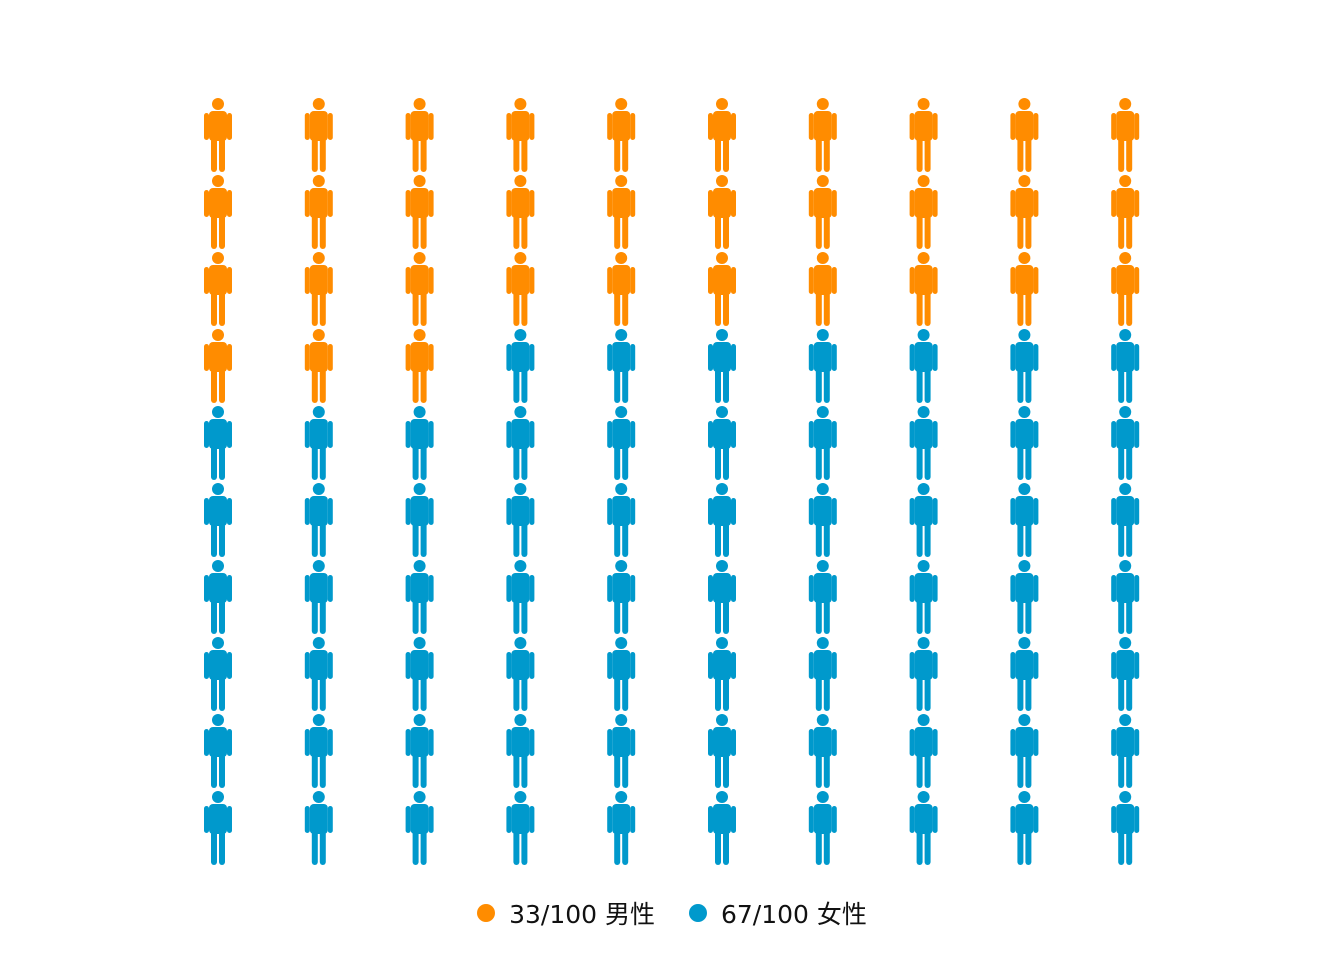  What do you see at coordinates (486, 913) in the screenshot?
I see `legend-swatch-male` at bounding box center [486, 913].